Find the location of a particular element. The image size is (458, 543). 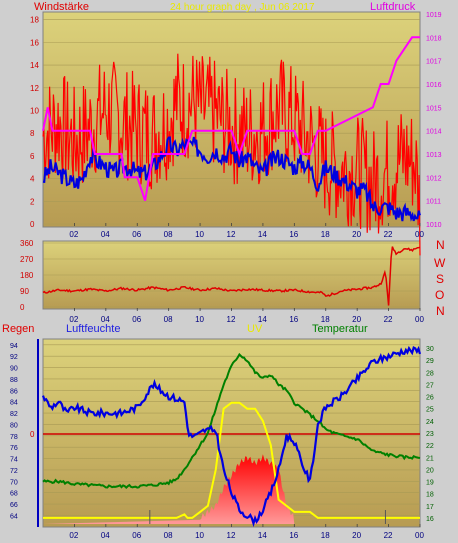

pressure-tick-label: 1014 is located at coordinates (434, 132).